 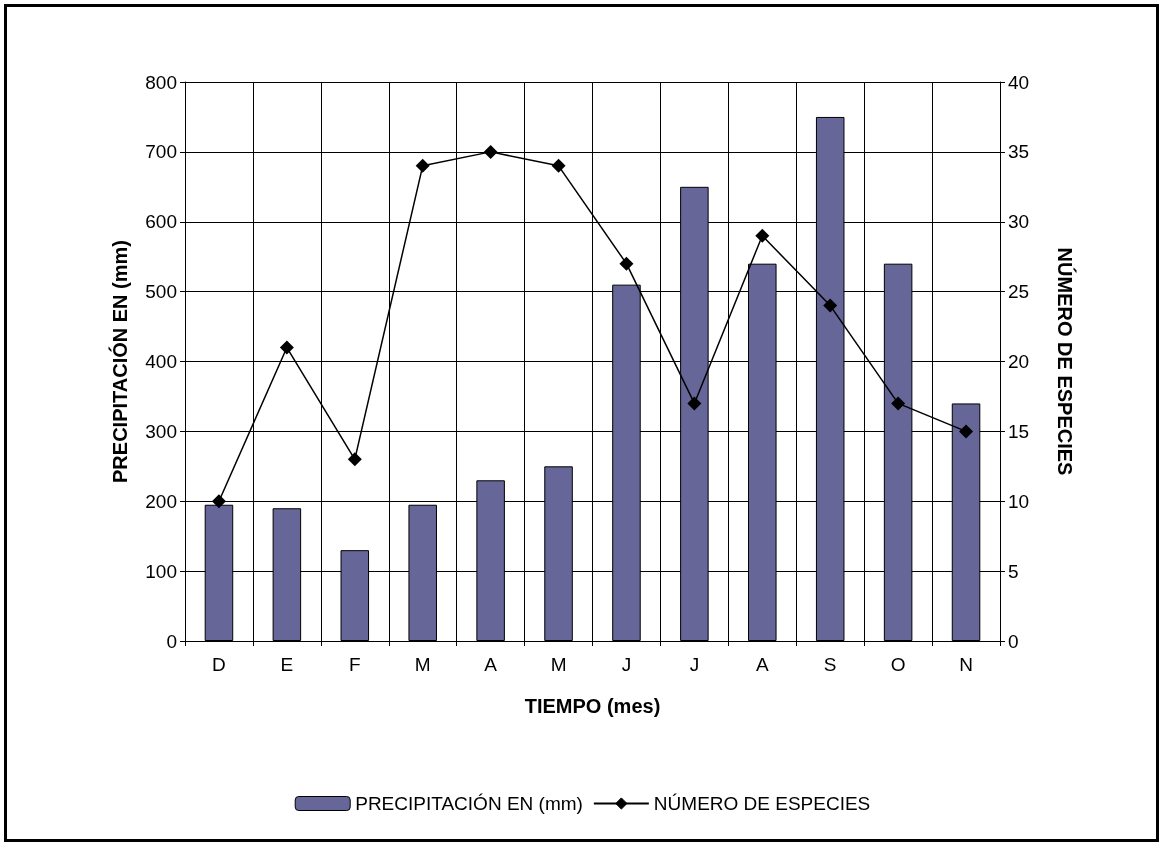 What do you see at coordinates (1019, 152) in the screenshot?
I see `y2-tick-label: 35` at bounding box center [1019, 152].